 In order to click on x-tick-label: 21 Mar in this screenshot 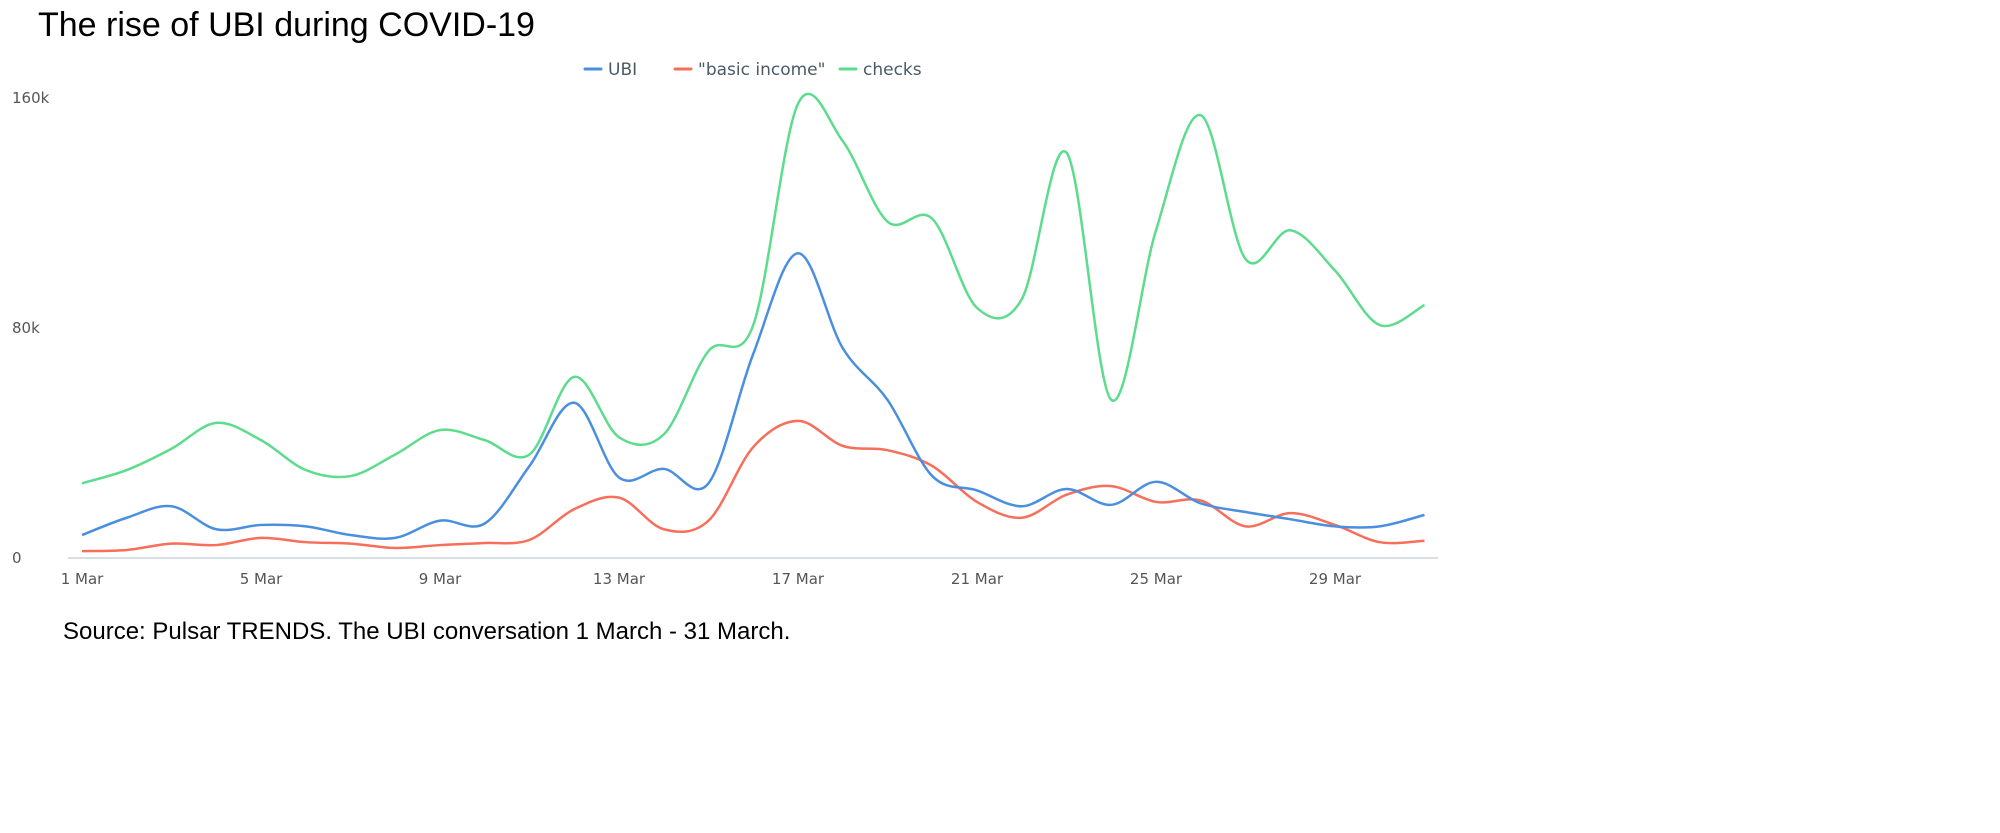, I will do `click(977, 579)`.